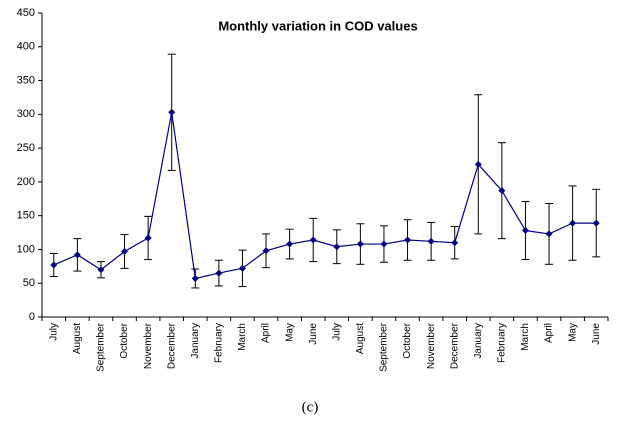 Image resolution: width=621 pixels, height=430 pixels. I want to click on y-tick-label: 400, so click(26, 47).